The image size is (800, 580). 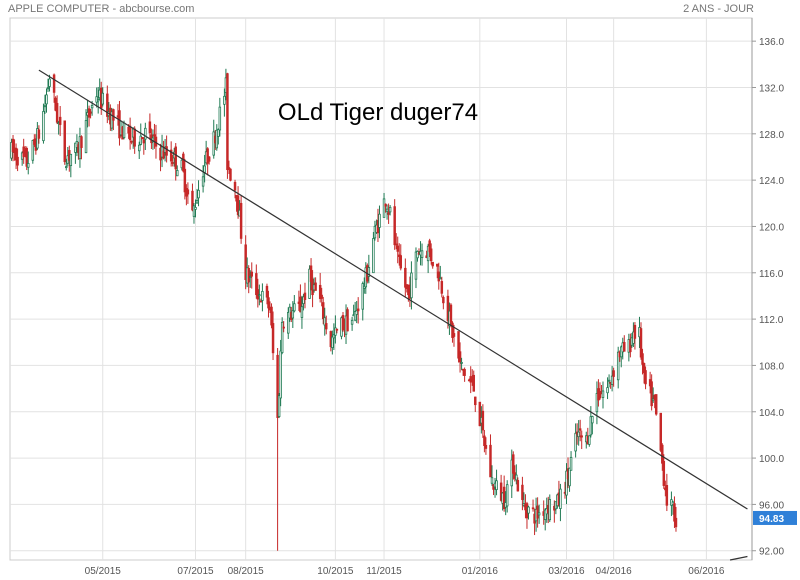 What do you see at coordinates (378, 112) in the screenshot?
I see `chart-annotation: OLd Tiger duger74` at bounding box center [378, 112].